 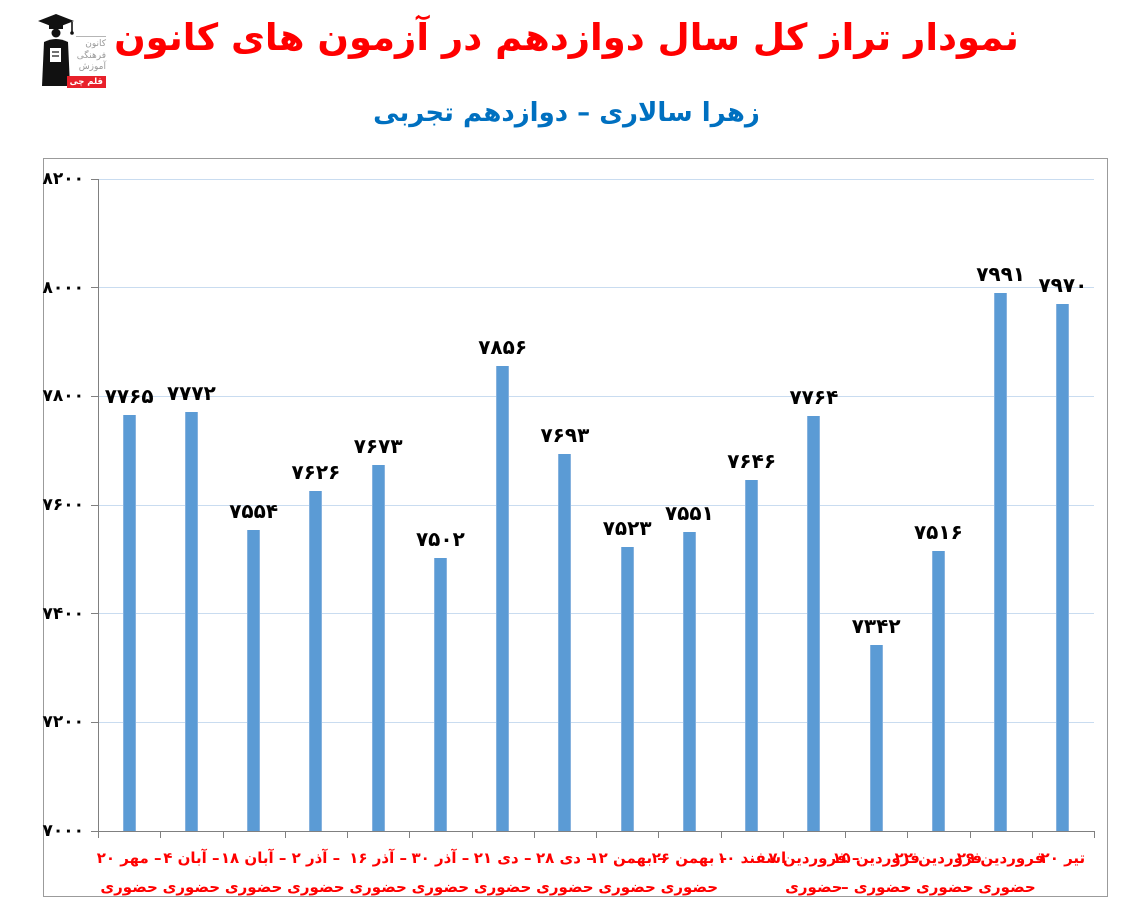 I want to click on bar-value-label: ۷۵۵۱, so click(x=689, y=512).